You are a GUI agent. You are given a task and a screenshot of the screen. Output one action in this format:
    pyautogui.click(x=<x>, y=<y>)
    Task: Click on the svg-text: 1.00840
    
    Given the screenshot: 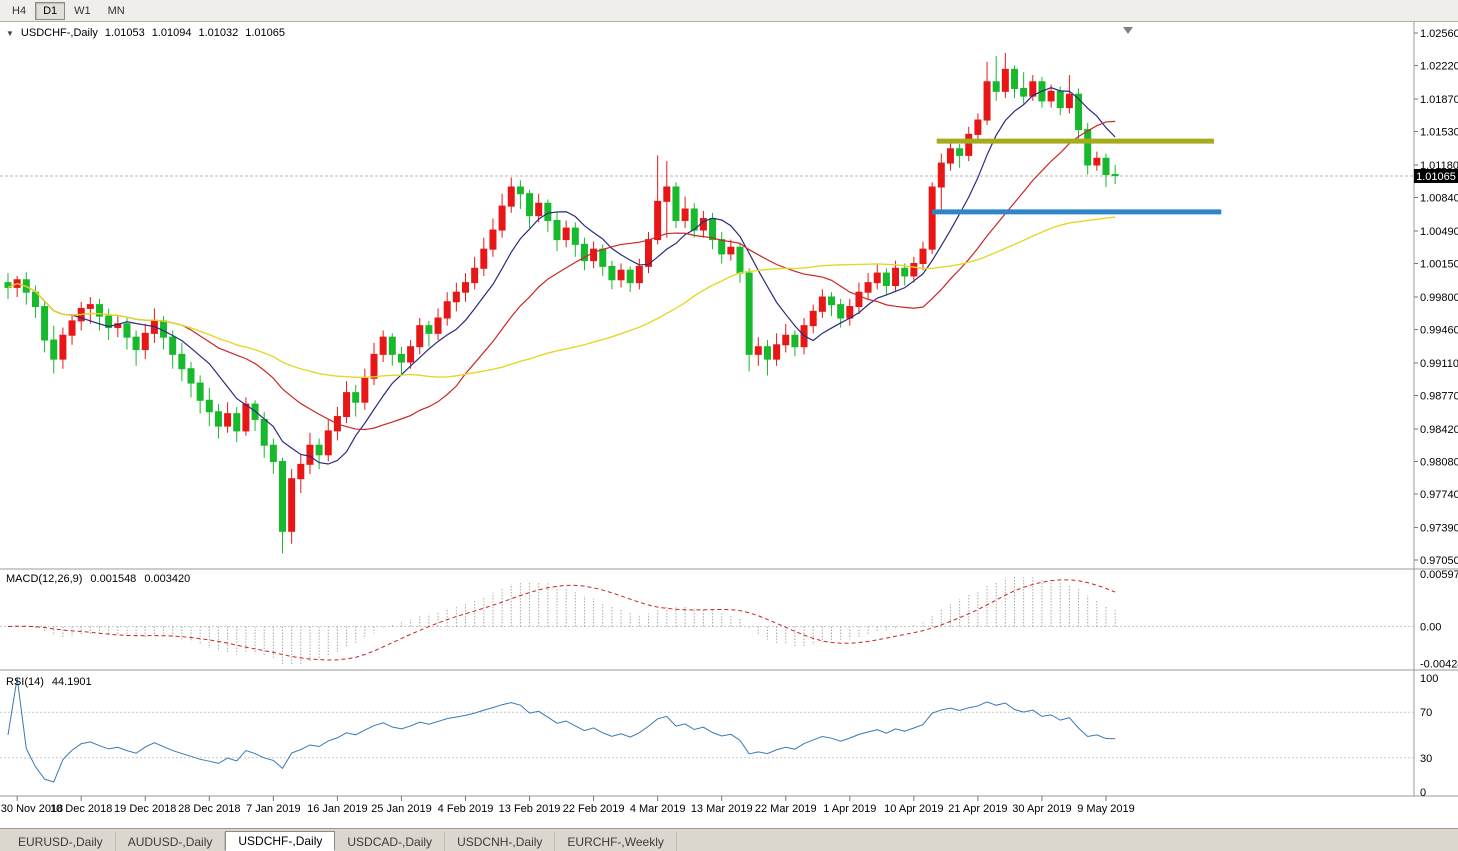 What is the action you would take?
    pyautogui.click(x=1439, y=199)
    